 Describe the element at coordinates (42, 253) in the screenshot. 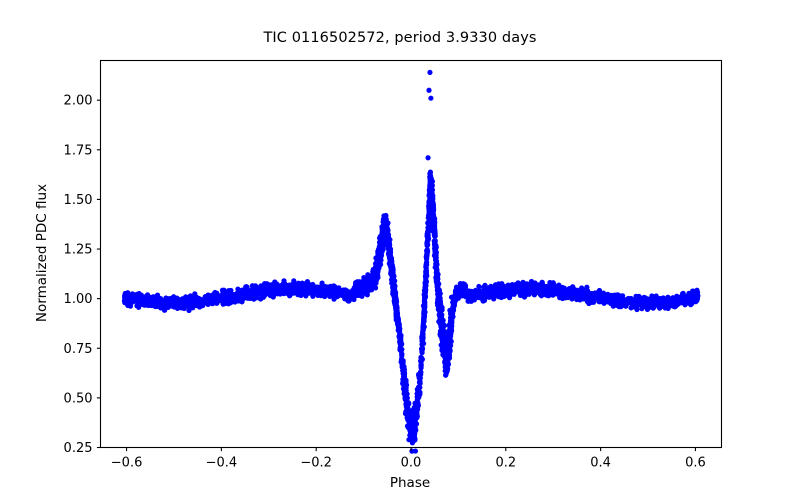

I see `y-axis-label: Normalized PDC flux` at that location.